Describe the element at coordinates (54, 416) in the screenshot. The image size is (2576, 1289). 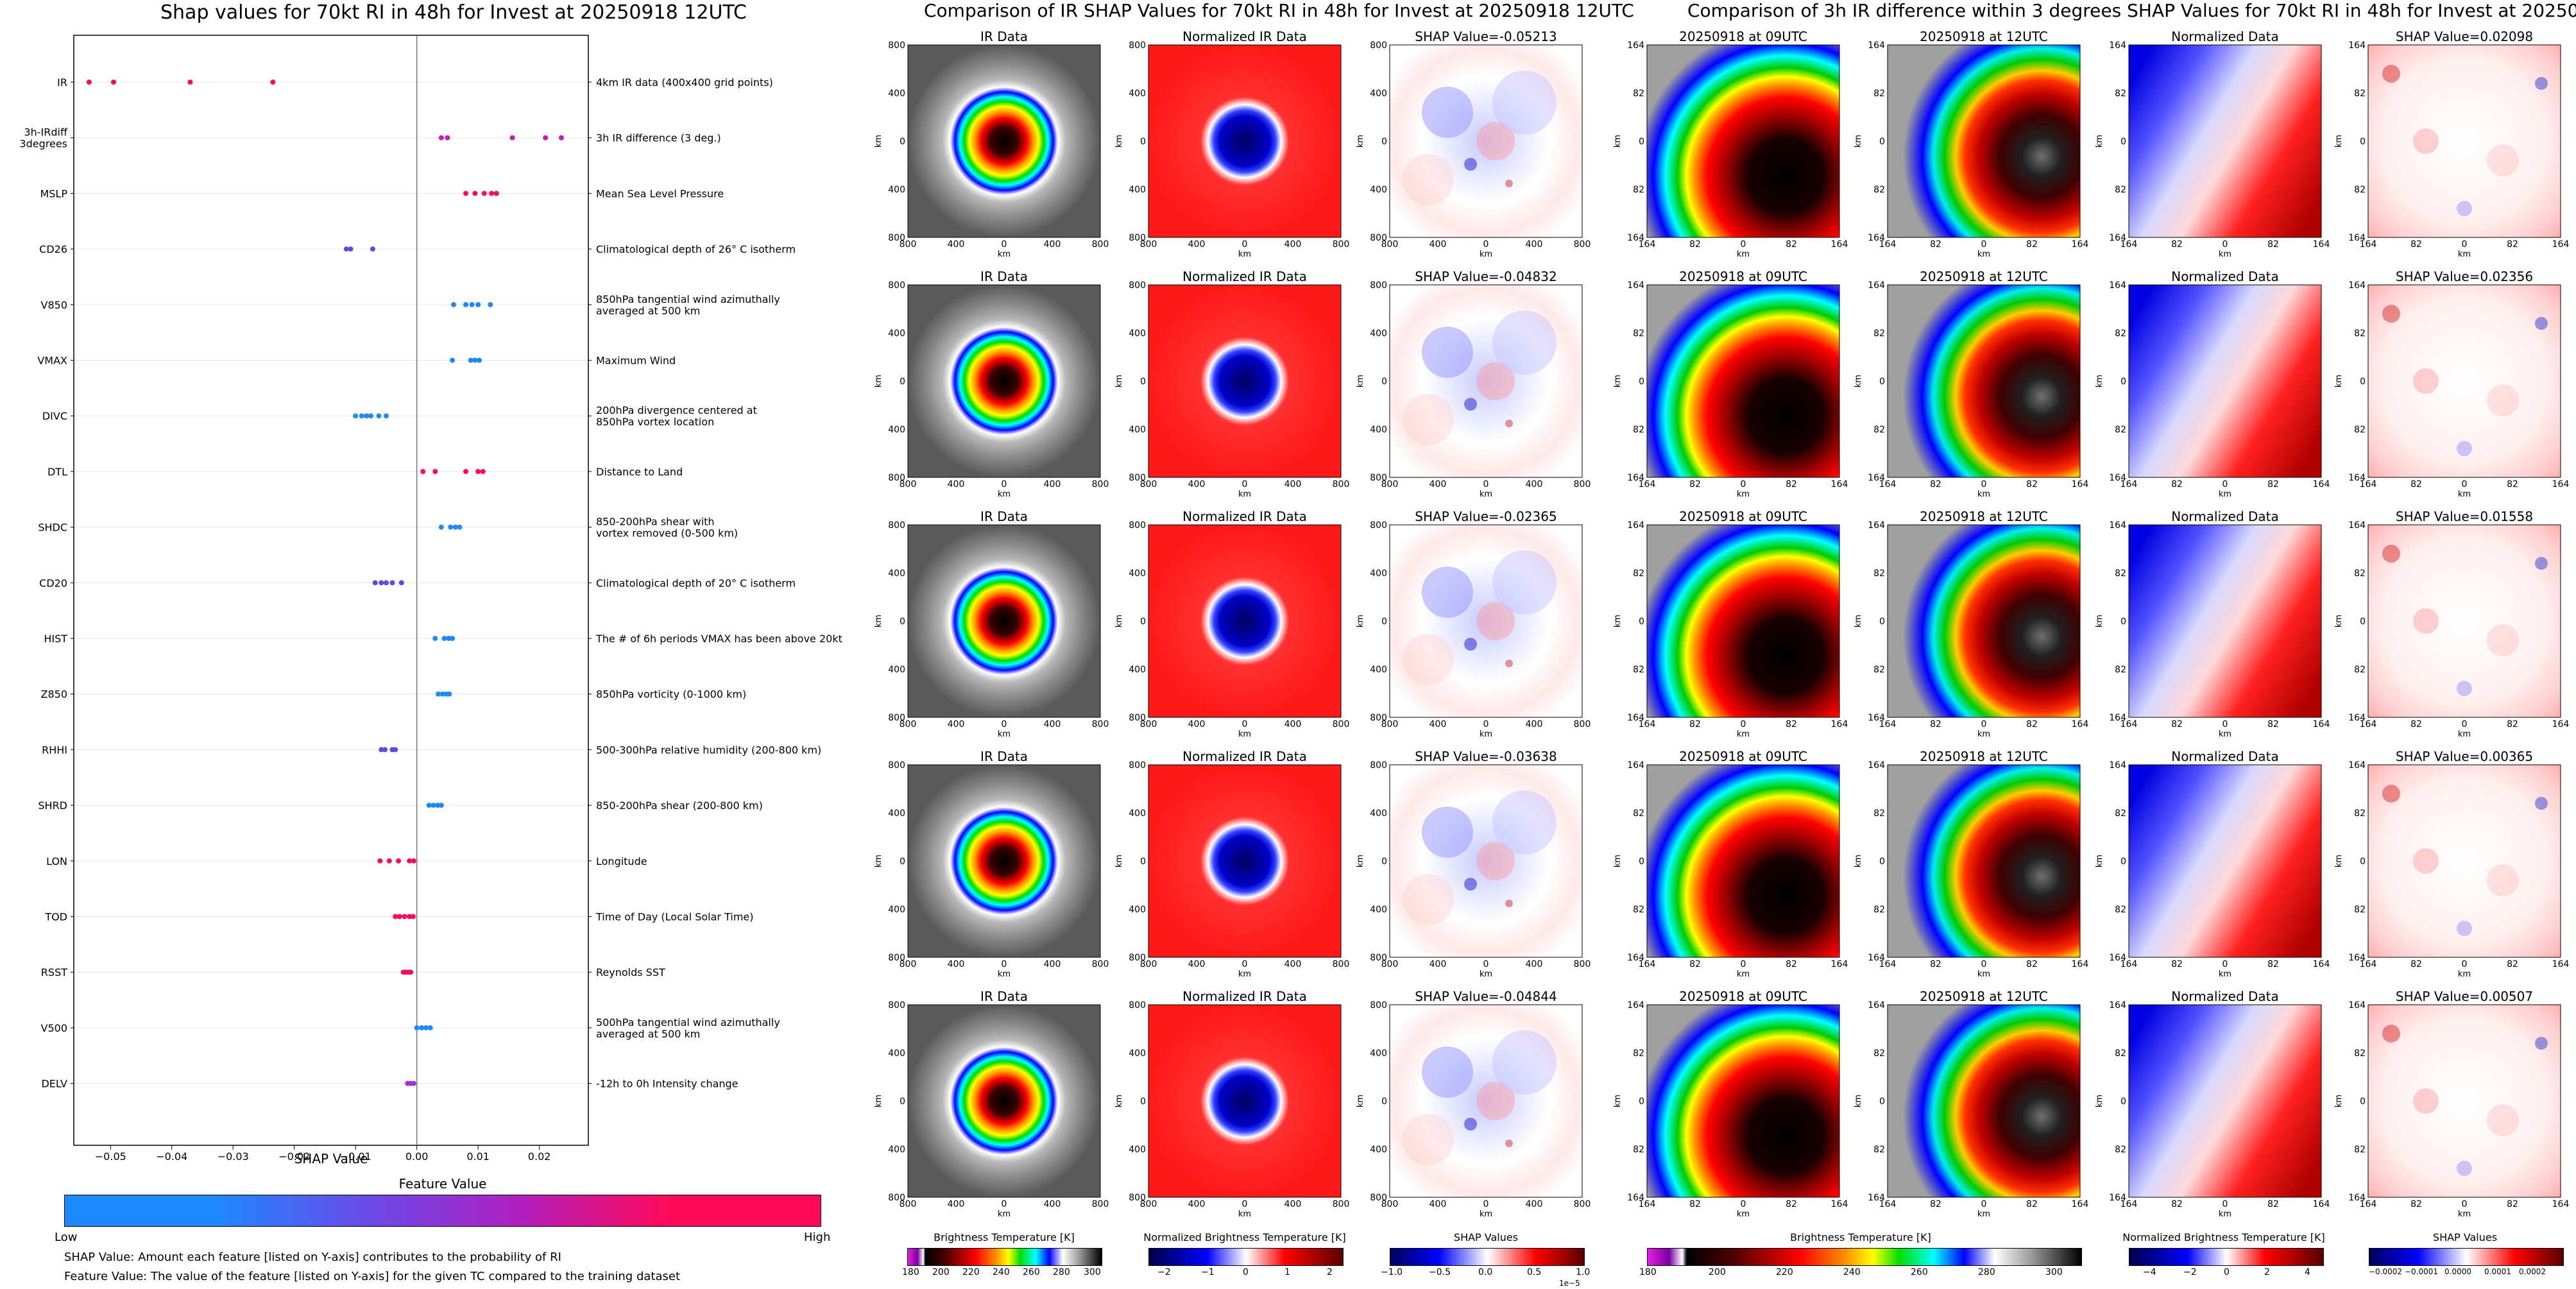
I see `feature-label: DIVC` at that location.